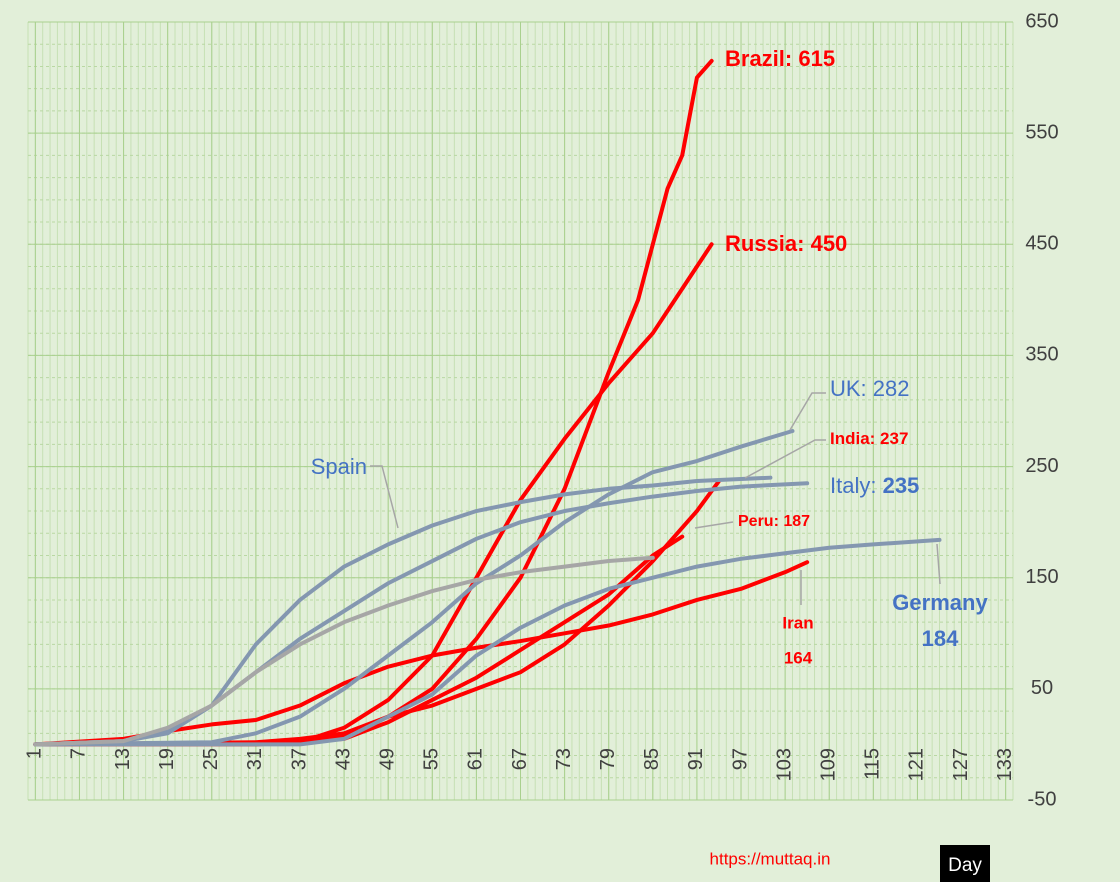 This screenshot has height=882, width=1120. What do you see at coordinates (432, 759) in the screenshot?
I see `x-tick-label: 55` at bounding box center [432, 759].